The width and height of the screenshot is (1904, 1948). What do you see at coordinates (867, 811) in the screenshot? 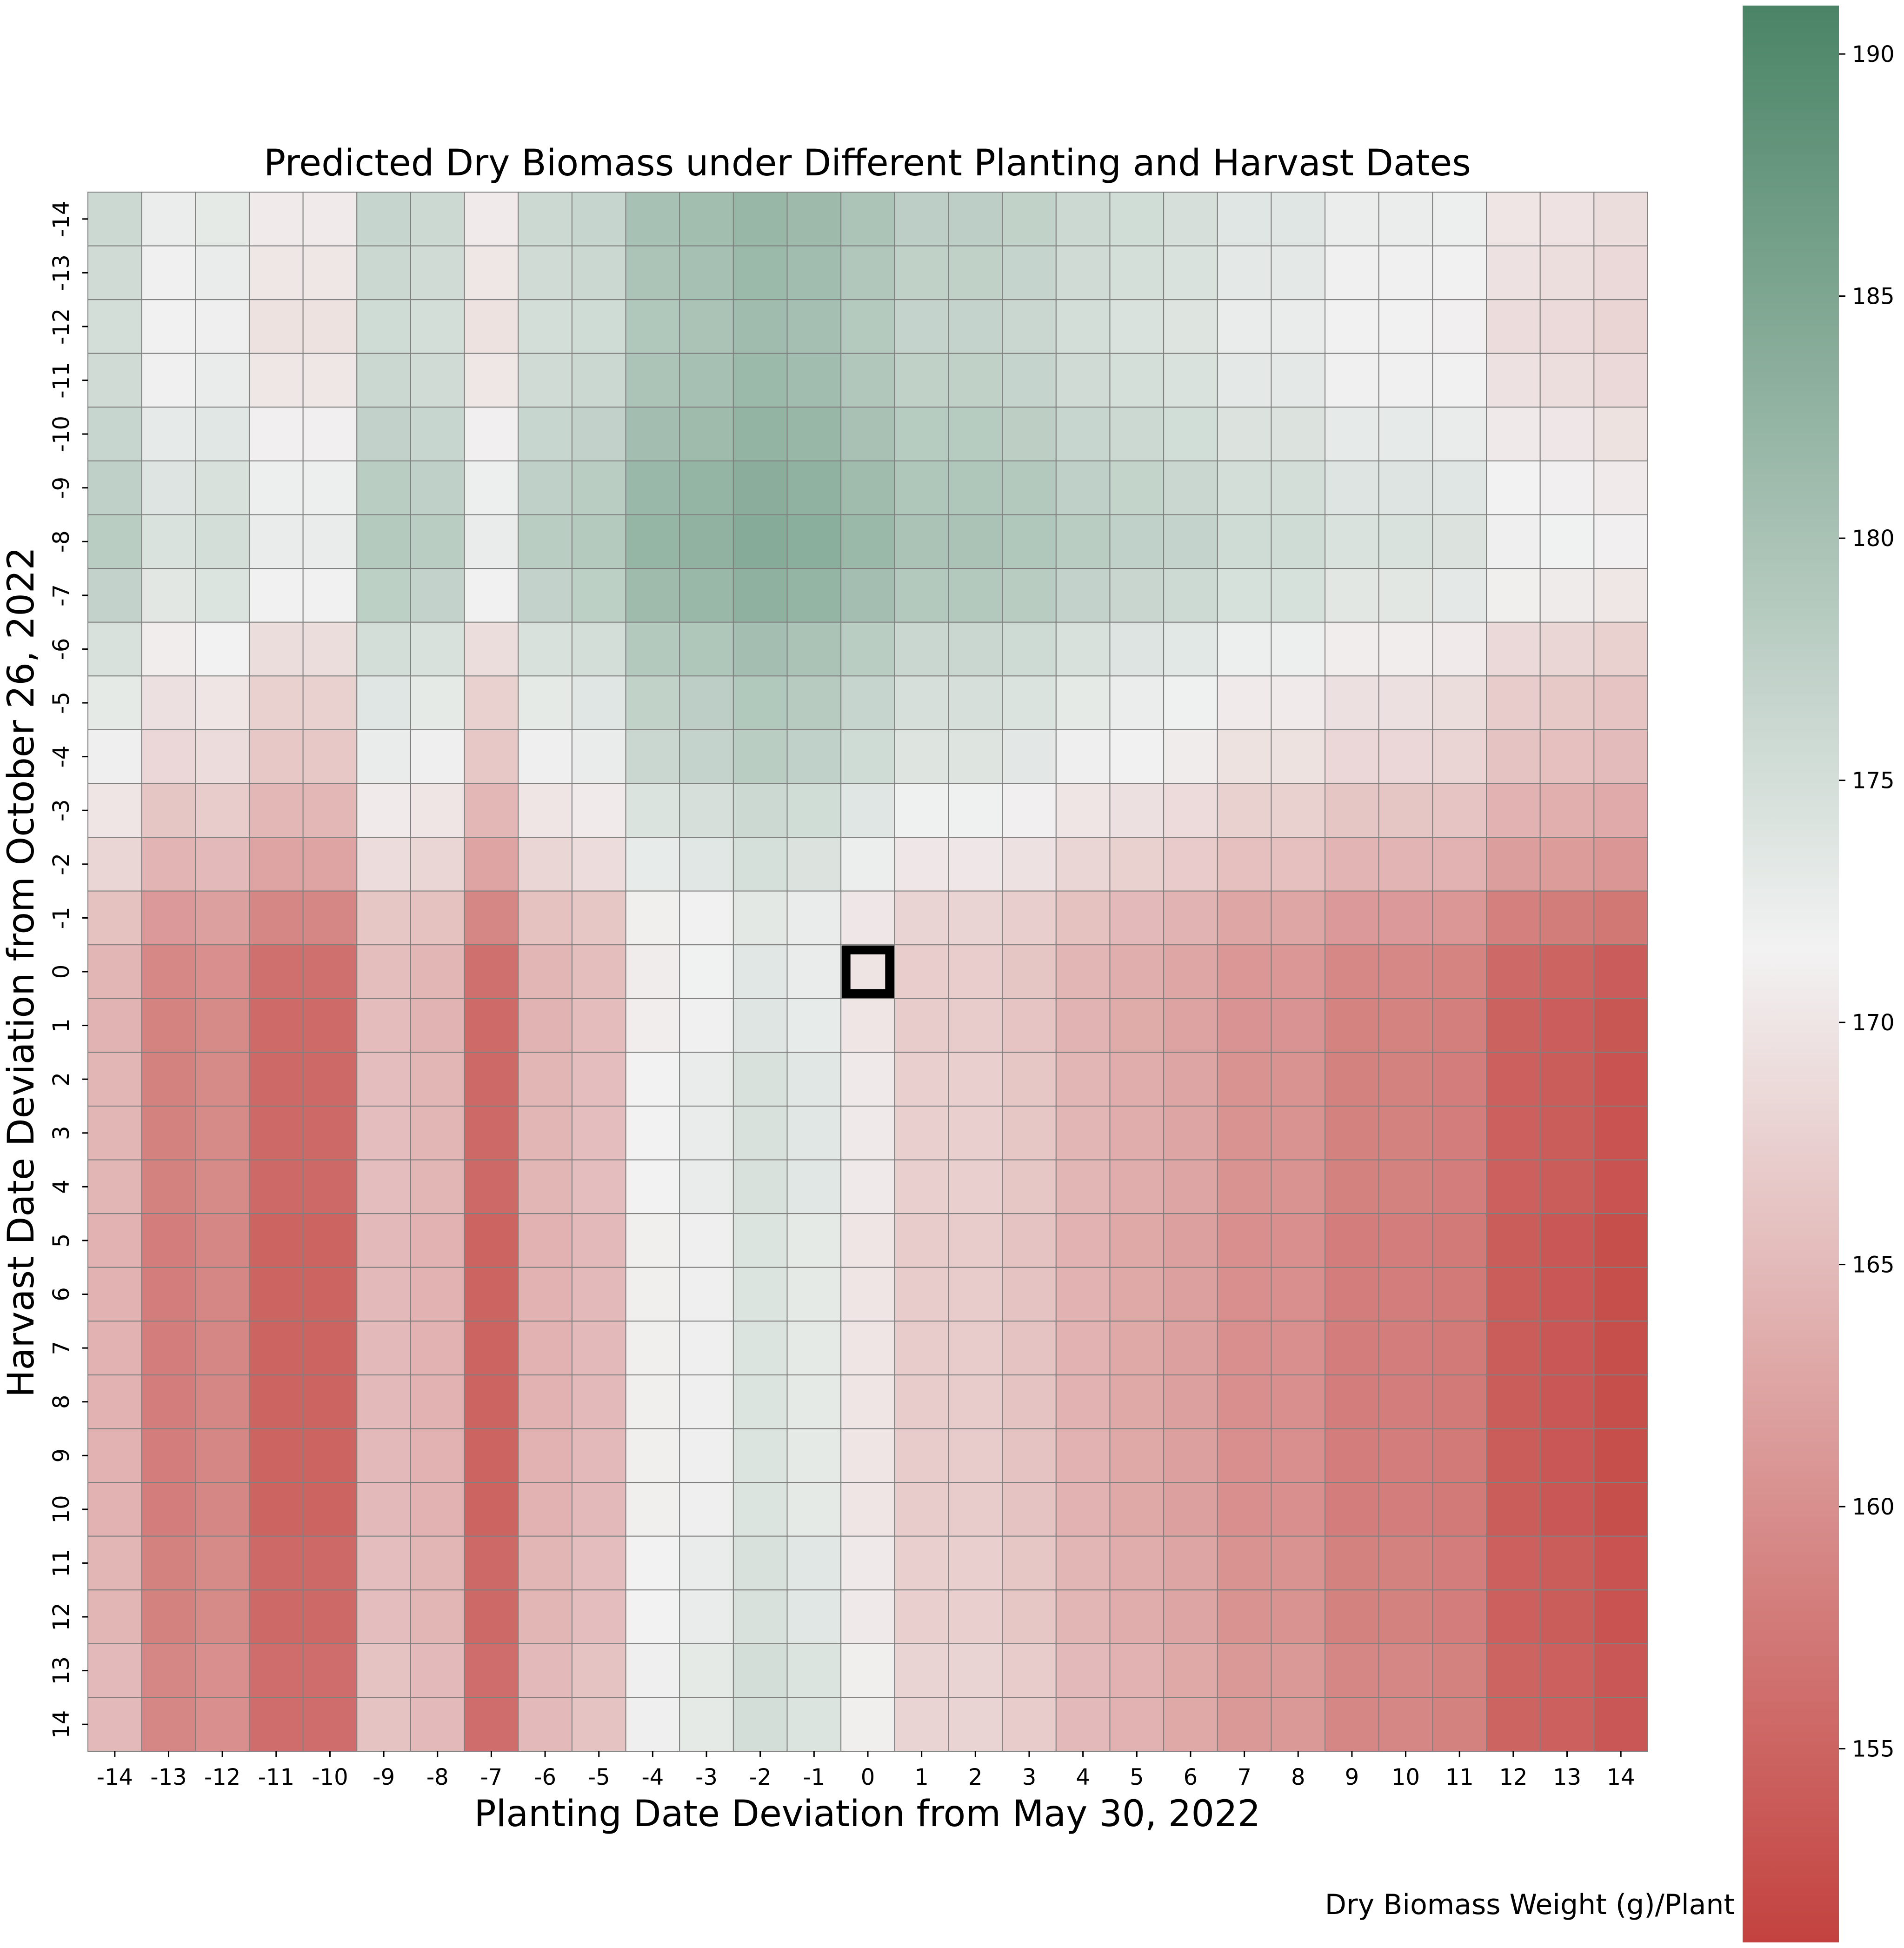
I see `heatmap-cell-0_-3` at bounding box center [867, 811].